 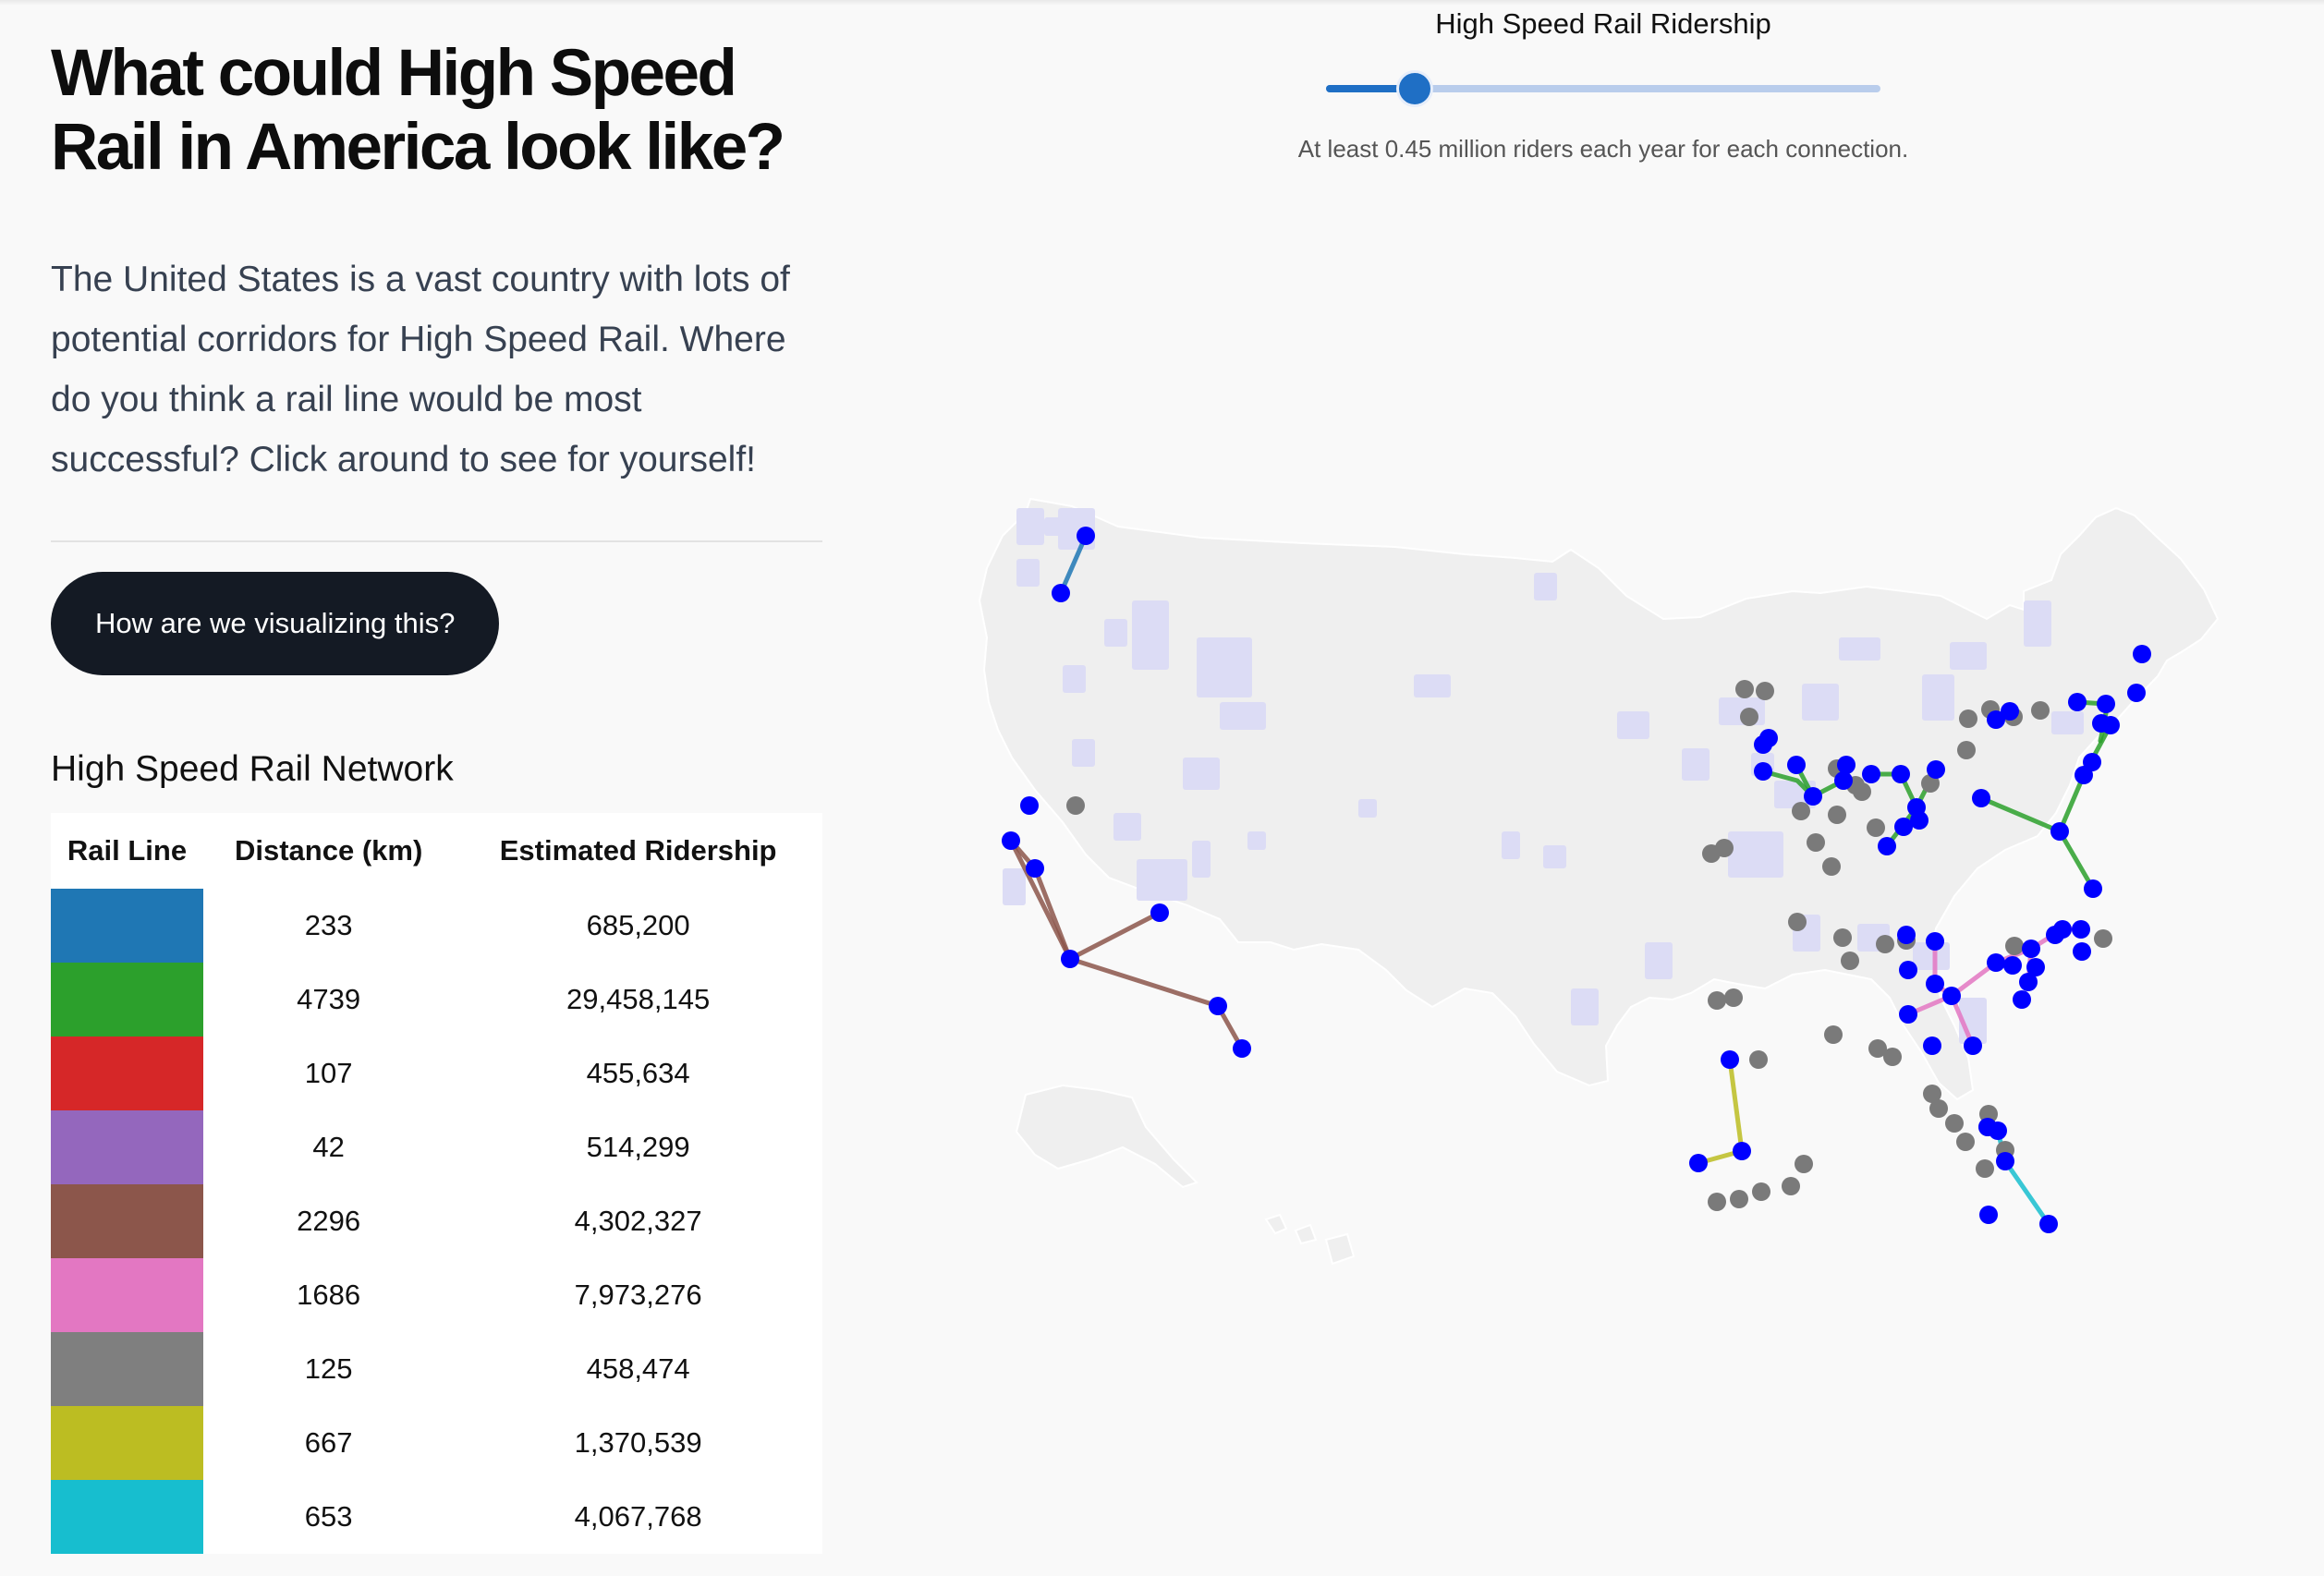 I want to click on how-visualizing-button: How are we visualizing this?, so click(x=275, y=623).